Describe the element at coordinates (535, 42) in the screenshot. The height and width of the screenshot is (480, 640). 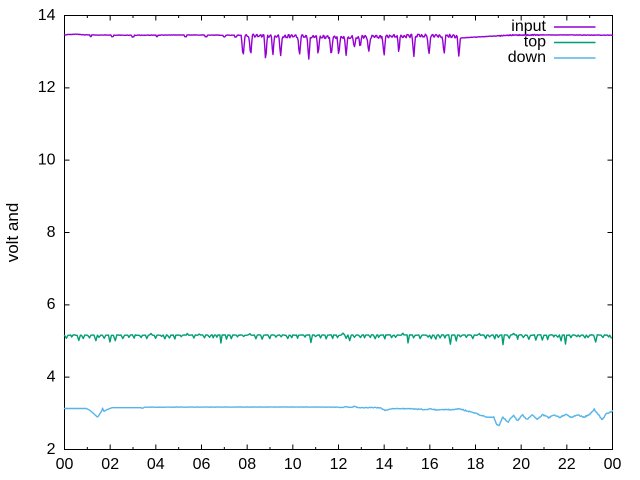
I see `svg-text: top` at that location.